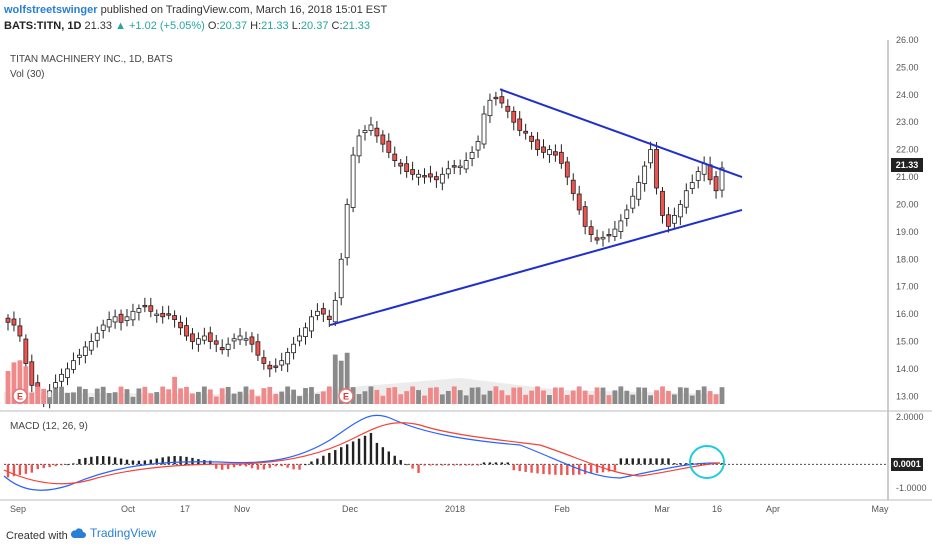 The width and height of the screenshot is (932, 550). Describe the element at coordinates (128, 509) in the screenshot. I see `time-tick-label: Oct` at that location.